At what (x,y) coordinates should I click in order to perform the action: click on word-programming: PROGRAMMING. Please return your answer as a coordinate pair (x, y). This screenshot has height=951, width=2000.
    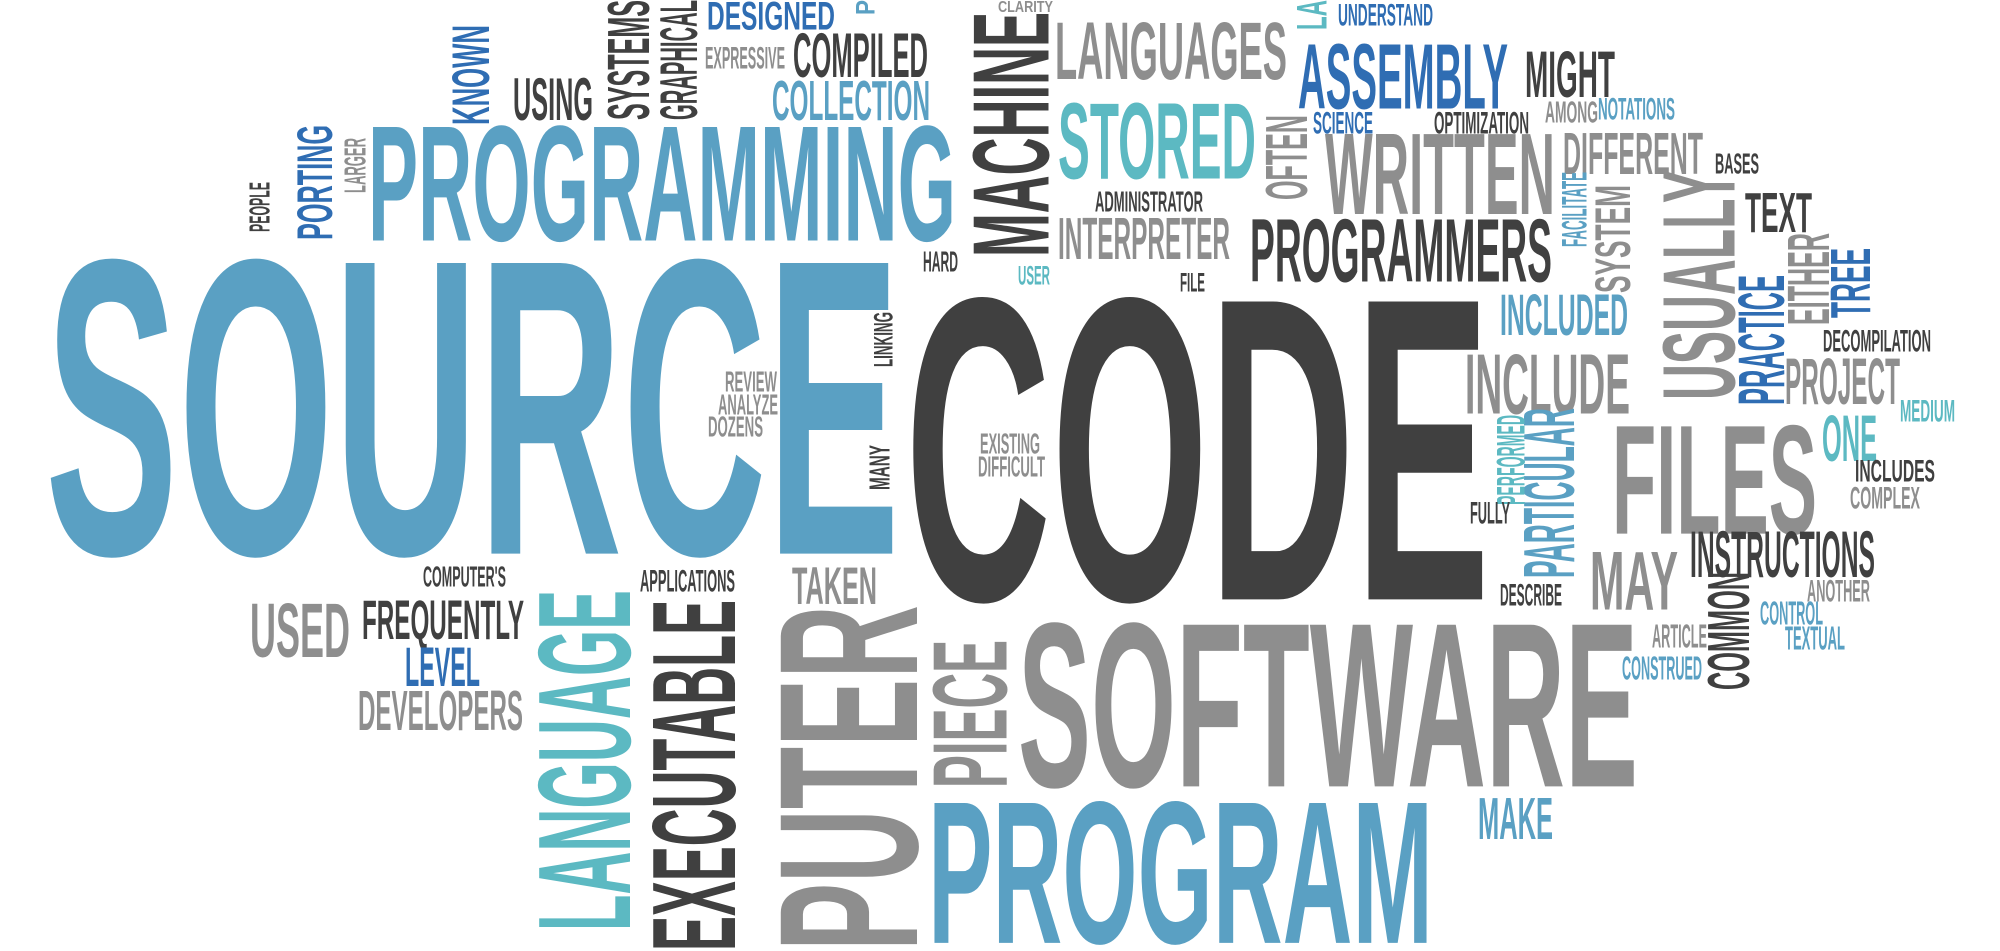
    Looking at the image, I should click on (662, 184).